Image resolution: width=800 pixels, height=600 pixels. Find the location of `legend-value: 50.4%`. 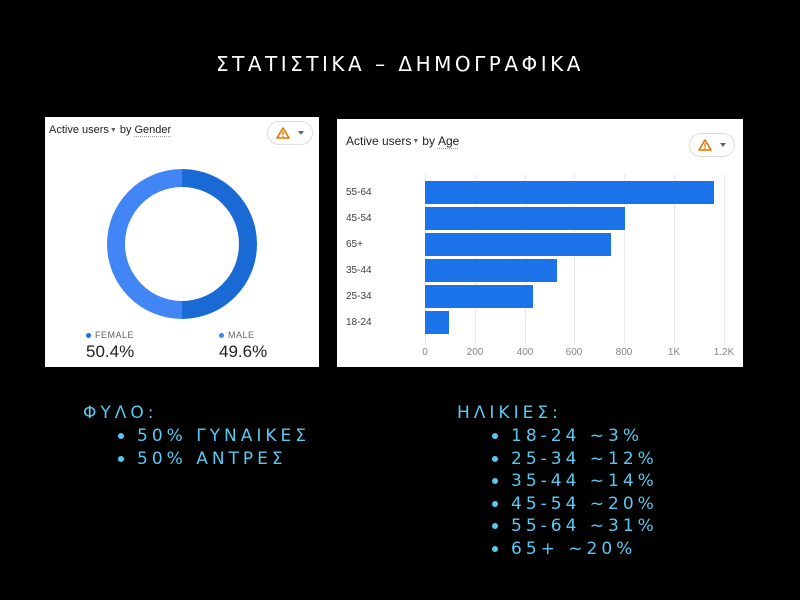

legend-value: 50.4% is located at coordinates (110, 351).